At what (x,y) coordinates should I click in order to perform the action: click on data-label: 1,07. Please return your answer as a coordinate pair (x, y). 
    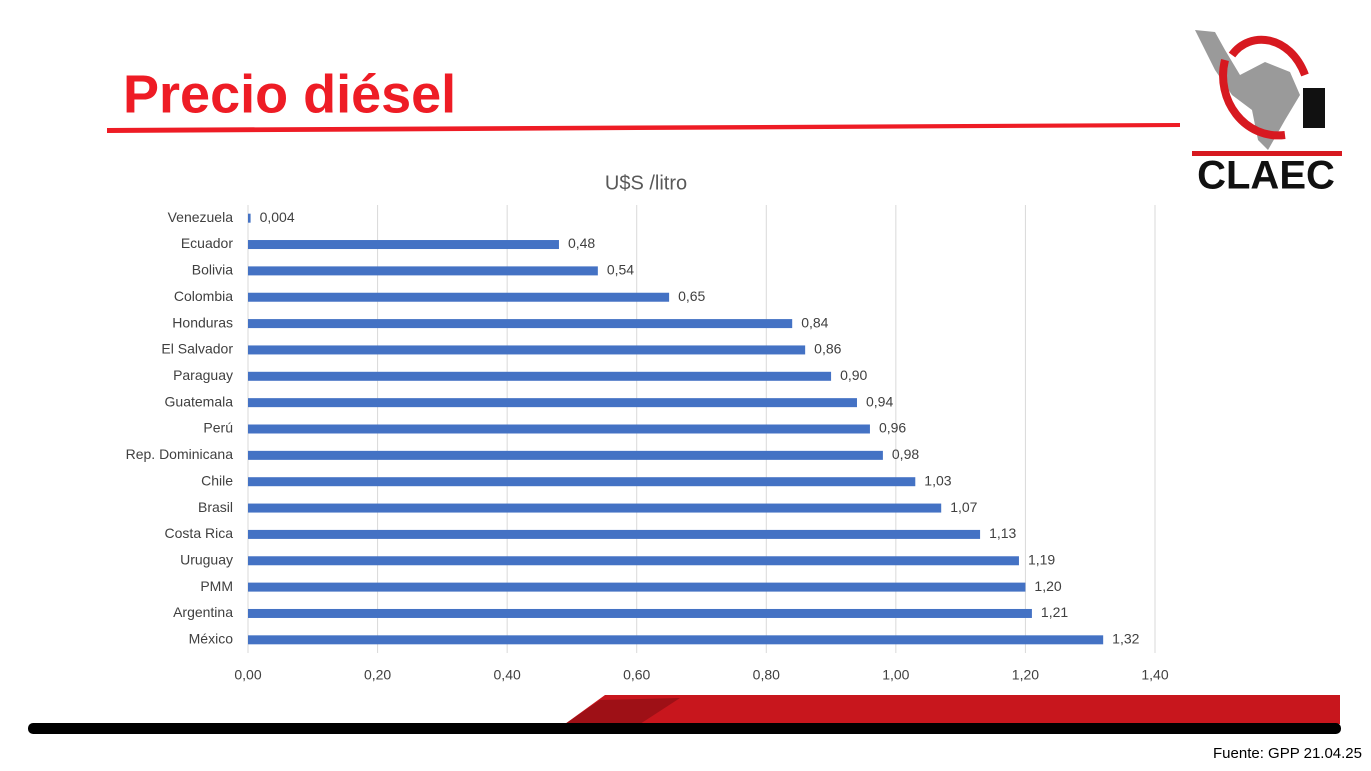
    Looking at the image, I should click on (963, 507).